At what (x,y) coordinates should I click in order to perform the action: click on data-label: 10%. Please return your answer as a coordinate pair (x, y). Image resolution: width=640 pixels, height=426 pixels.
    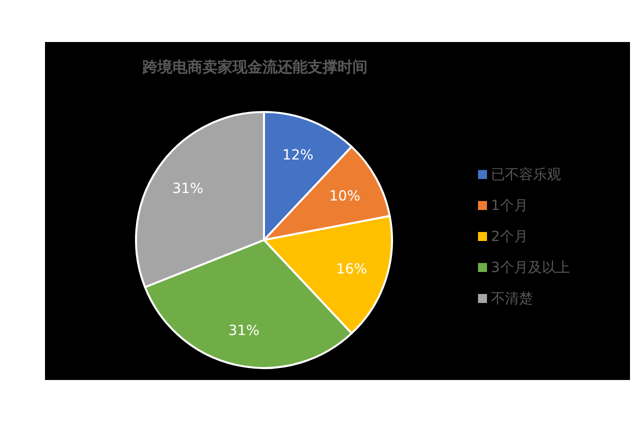
    Looking at the image, I should click on (344, 196).